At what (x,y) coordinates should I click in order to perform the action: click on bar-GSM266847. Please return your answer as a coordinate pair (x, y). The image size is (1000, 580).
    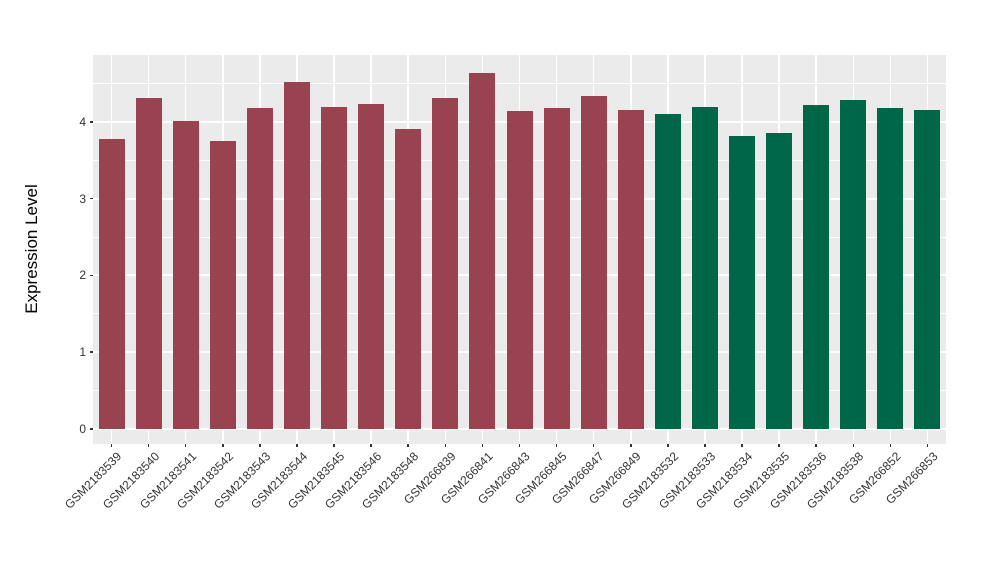
    Looking at the image, I should click on (593, 262).